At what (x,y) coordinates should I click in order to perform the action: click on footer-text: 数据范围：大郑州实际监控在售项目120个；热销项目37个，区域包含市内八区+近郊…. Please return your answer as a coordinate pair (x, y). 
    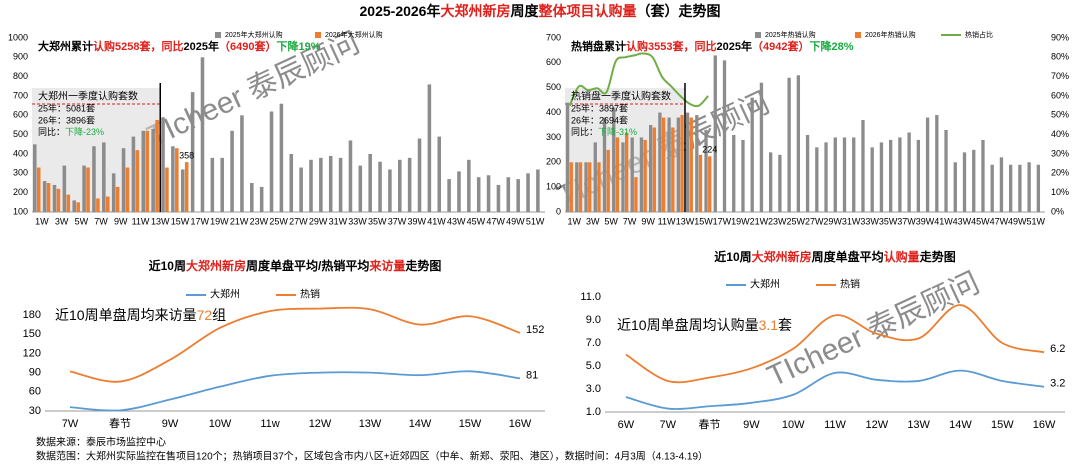
    Looking at the image, I should click on (372, 456).